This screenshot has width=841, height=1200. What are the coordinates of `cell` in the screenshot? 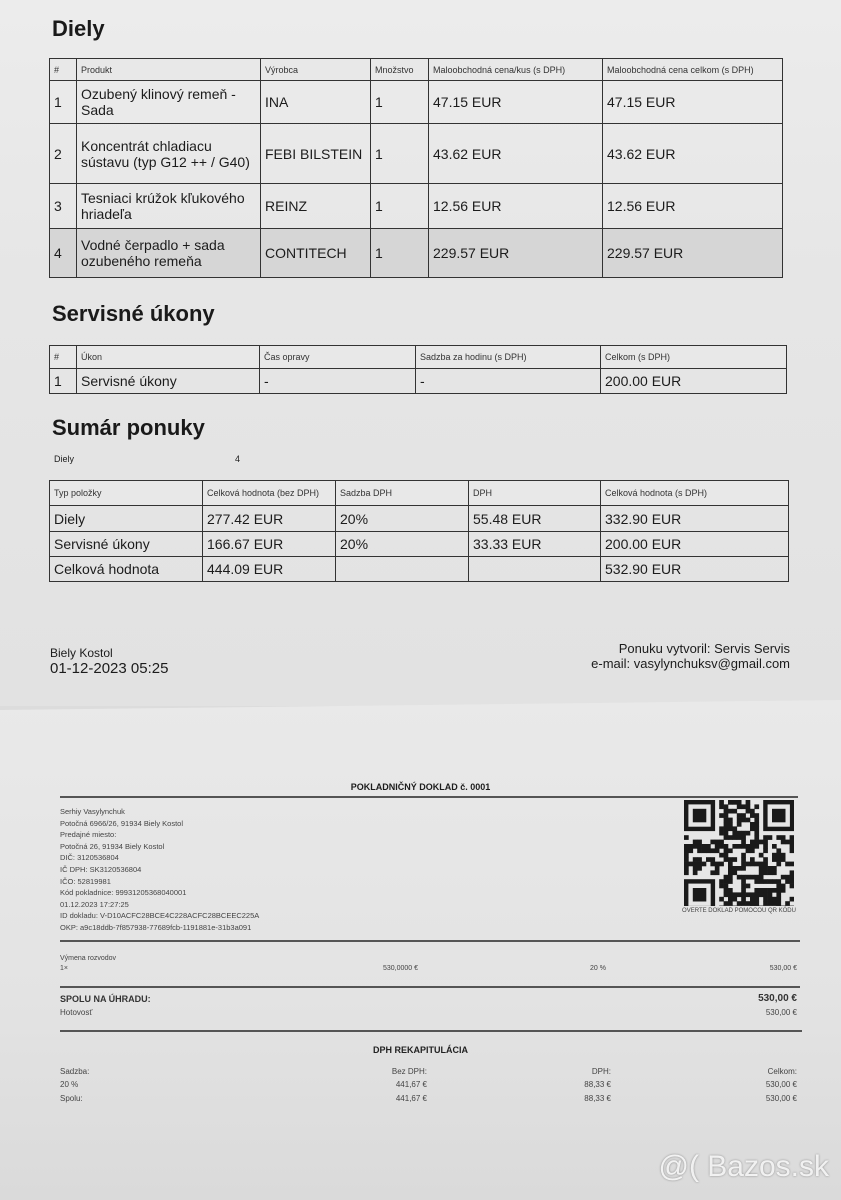 It's located at (402, 569).